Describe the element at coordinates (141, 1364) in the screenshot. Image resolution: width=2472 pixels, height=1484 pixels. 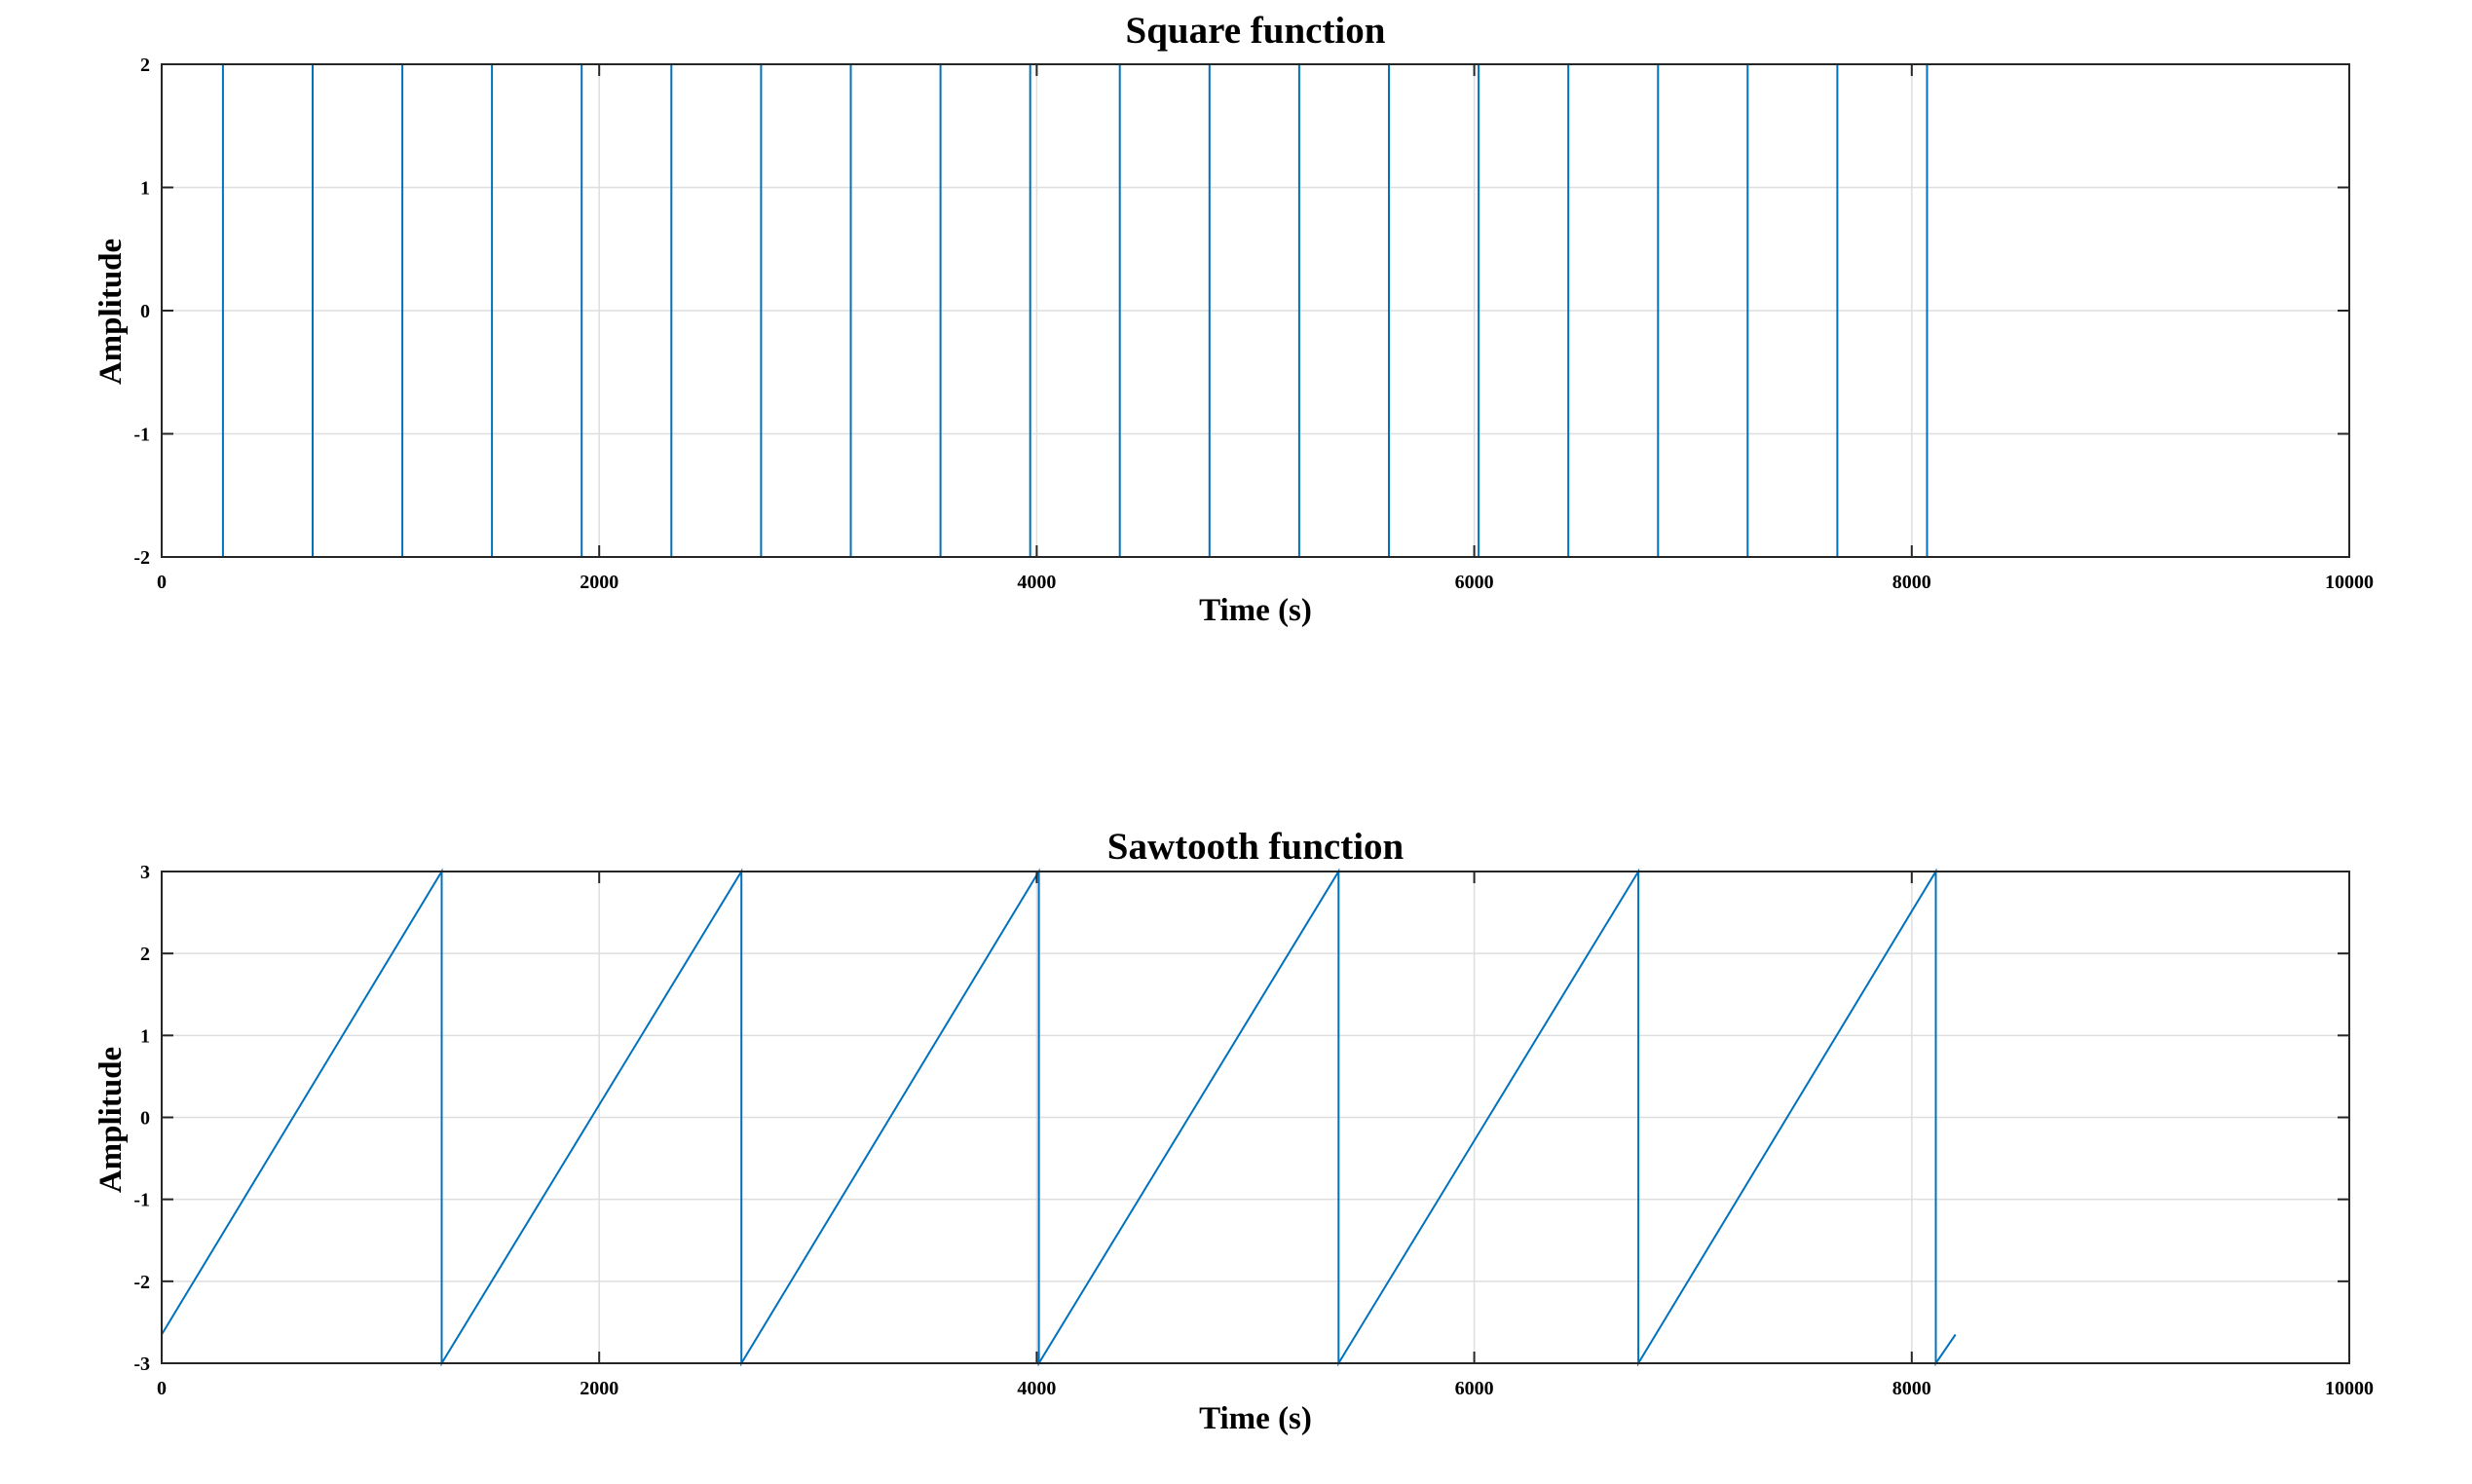
I see `y-tick-label: -3` at that location.